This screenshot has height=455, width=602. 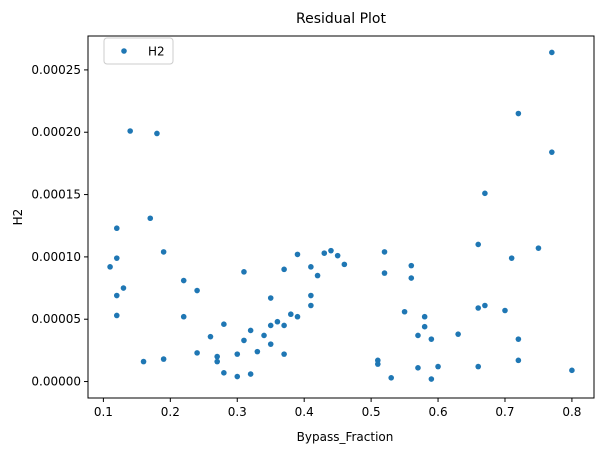 I want to click on x-tick-label: 0.6, so click(x=438, y=412).